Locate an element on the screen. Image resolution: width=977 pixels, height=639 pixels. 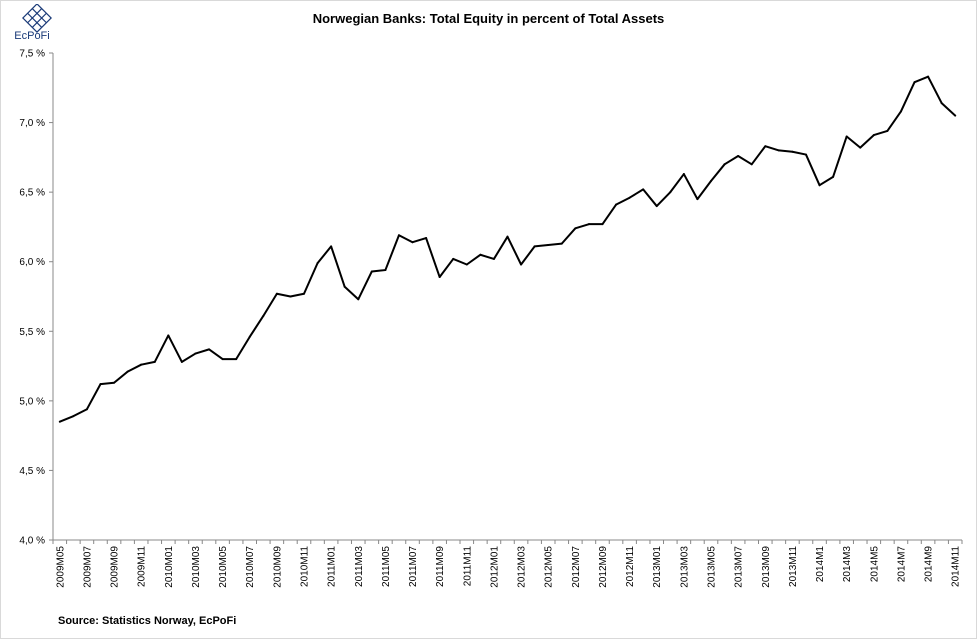
x-tick-label: 2013M03 is located at coordinates (684, 567).